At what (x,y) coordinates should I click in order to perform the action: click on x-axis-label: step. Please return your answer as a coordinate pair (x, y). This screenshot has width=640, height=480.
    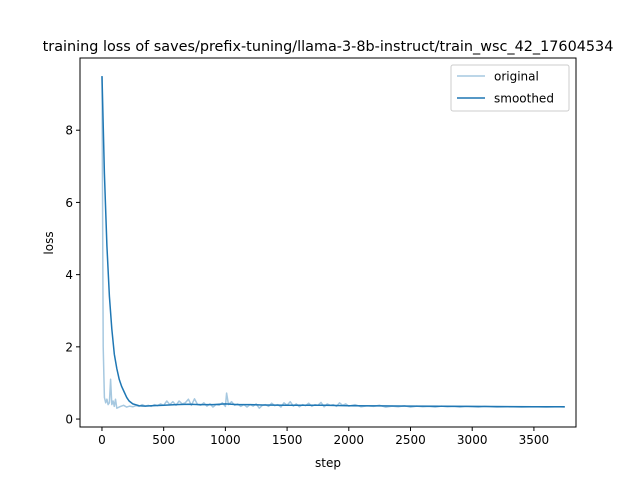
    Looking at the image, I should click on (328, 463).